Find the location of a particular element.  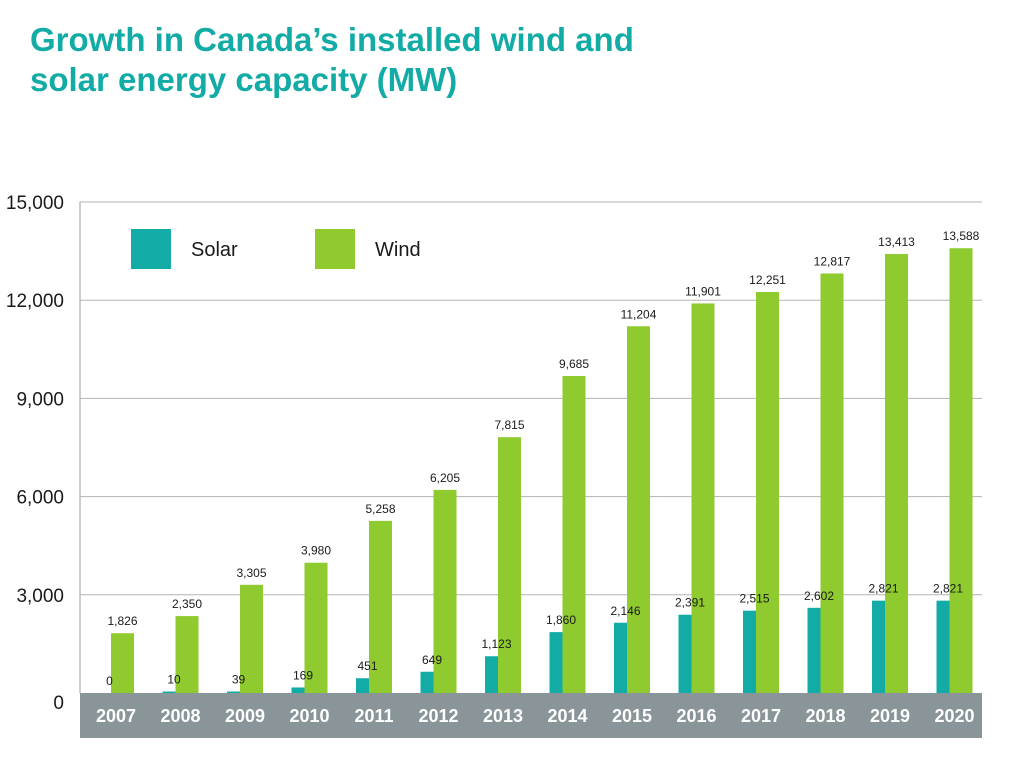

bar-wind-2011 is located at coordinates (380, 606).